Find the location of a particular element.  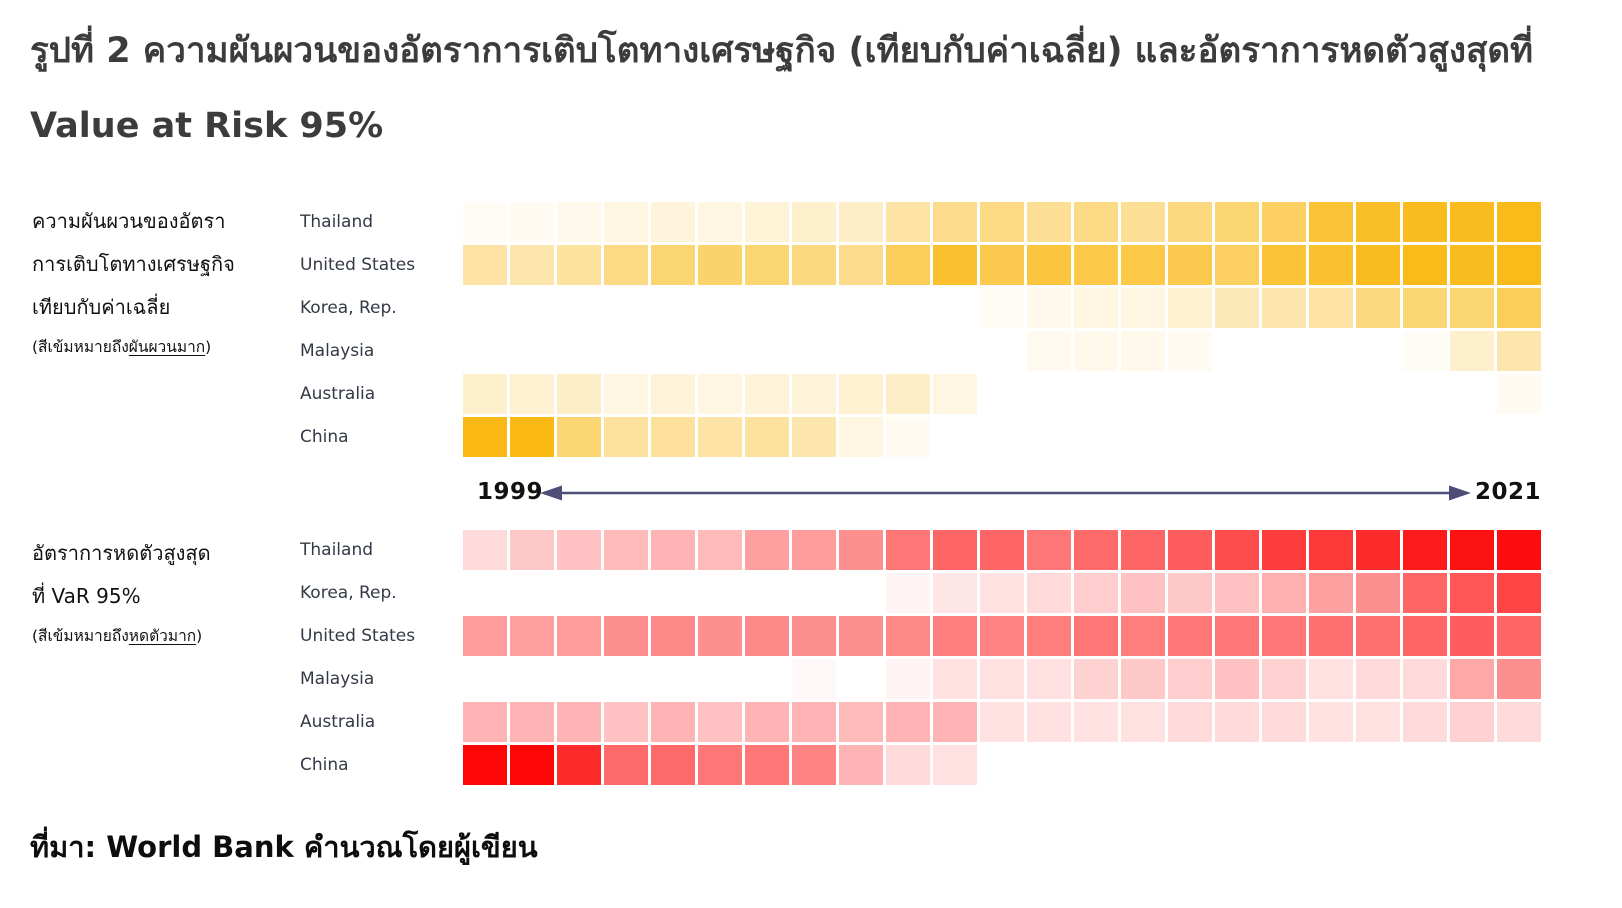

timeline-double-arrow-icon is located at coordinates (1005, 493).